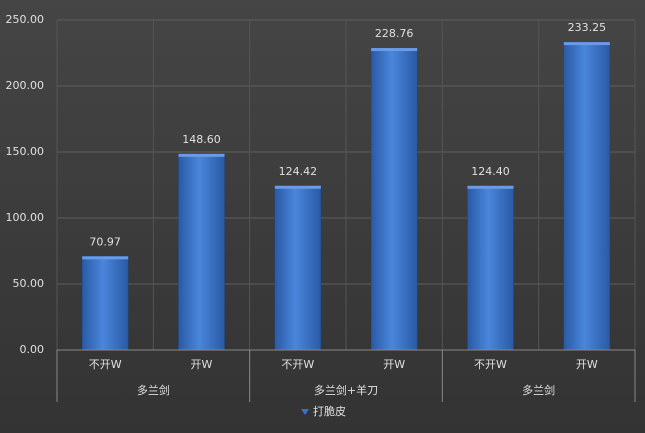  What do you see at coordinates (587, 27) in the screenshot?
I see `value-label: 233.25` at bounding box center [587, 27].